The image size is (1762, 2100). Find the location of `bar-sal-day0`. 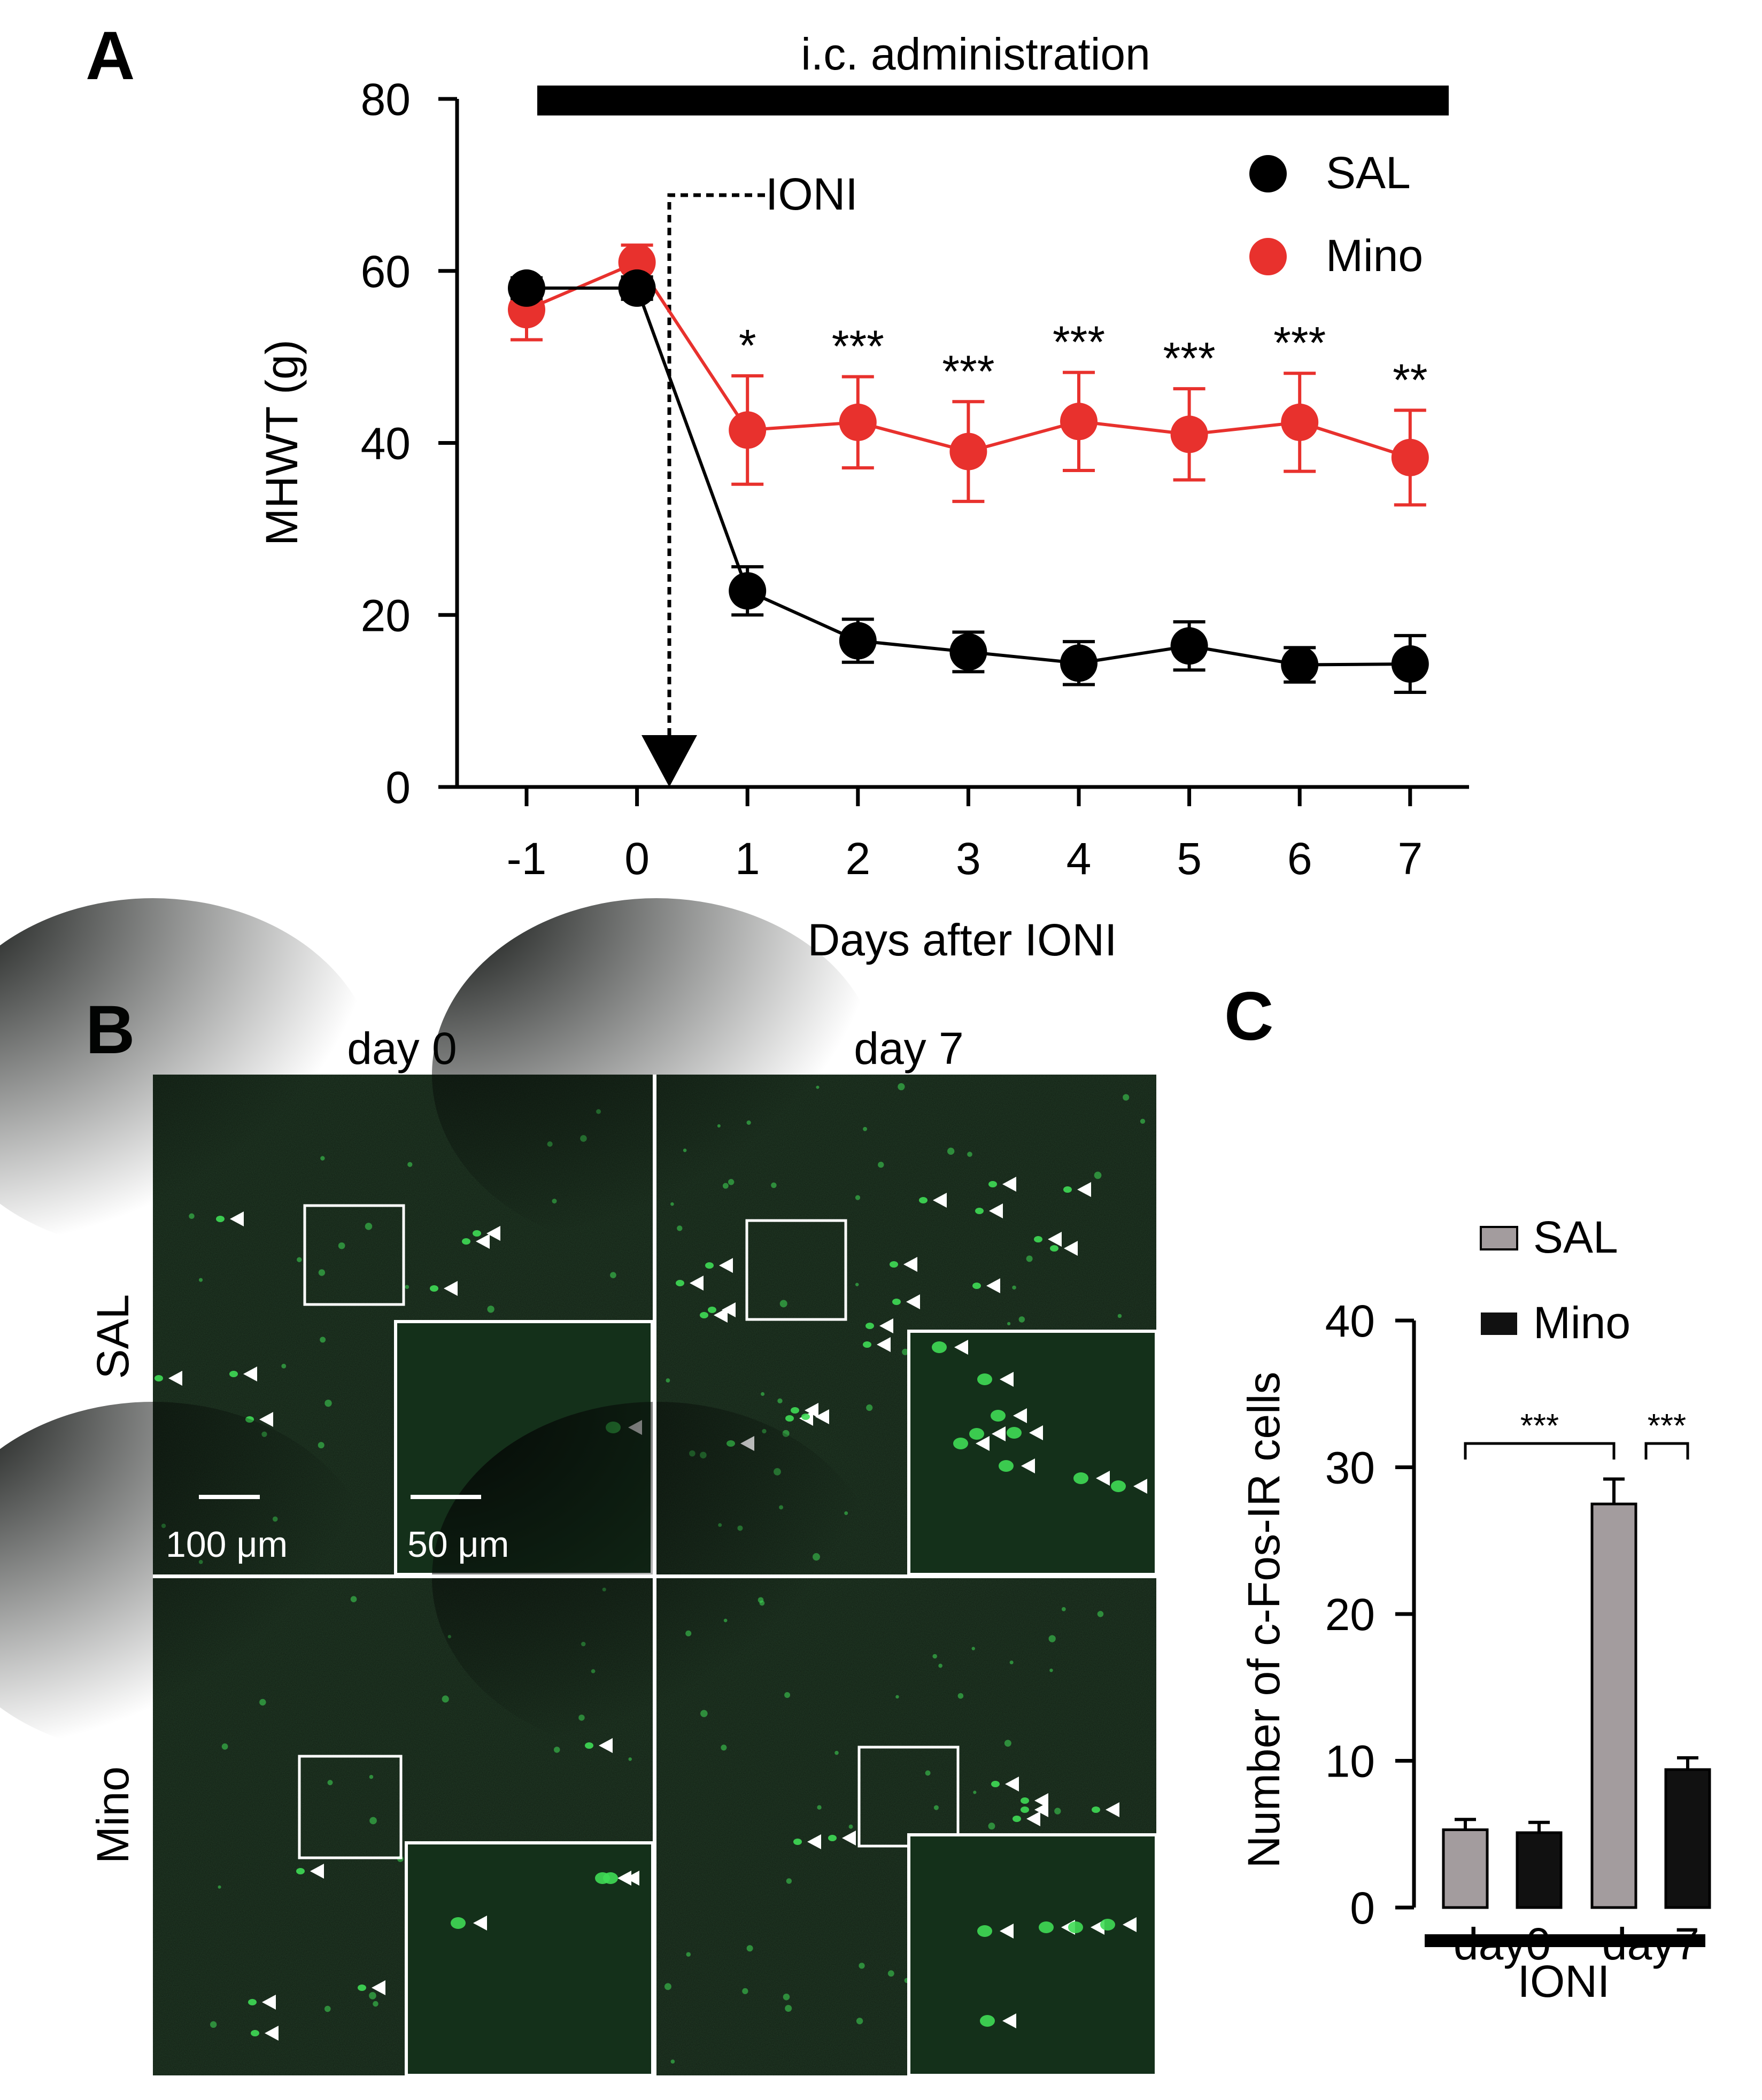

bar-sal-day0 is located at coordinates (1465, 1868).